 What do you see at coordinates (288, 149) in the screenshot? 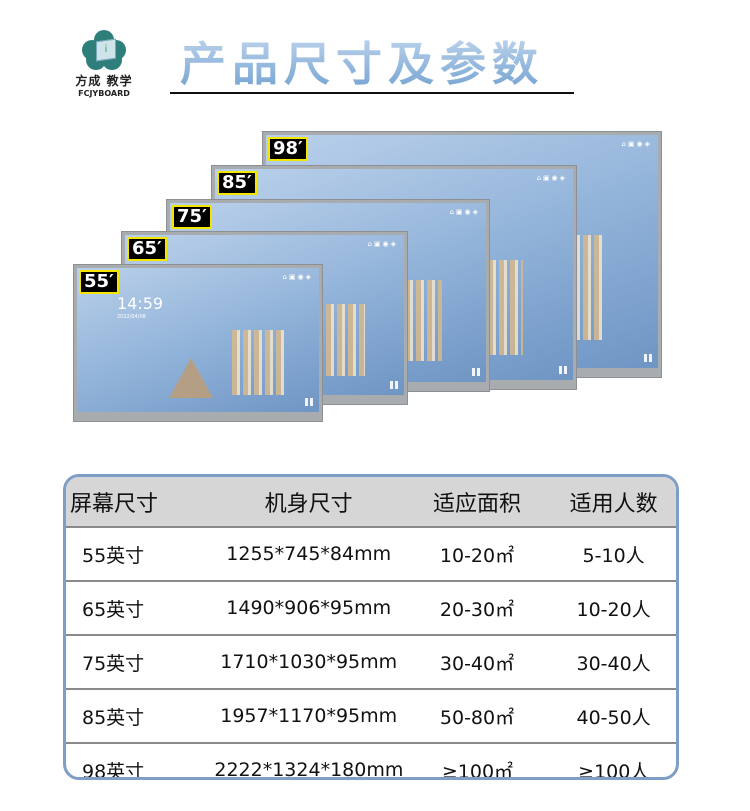
I see `size-label: 98′` at bounding box center [288, 149].